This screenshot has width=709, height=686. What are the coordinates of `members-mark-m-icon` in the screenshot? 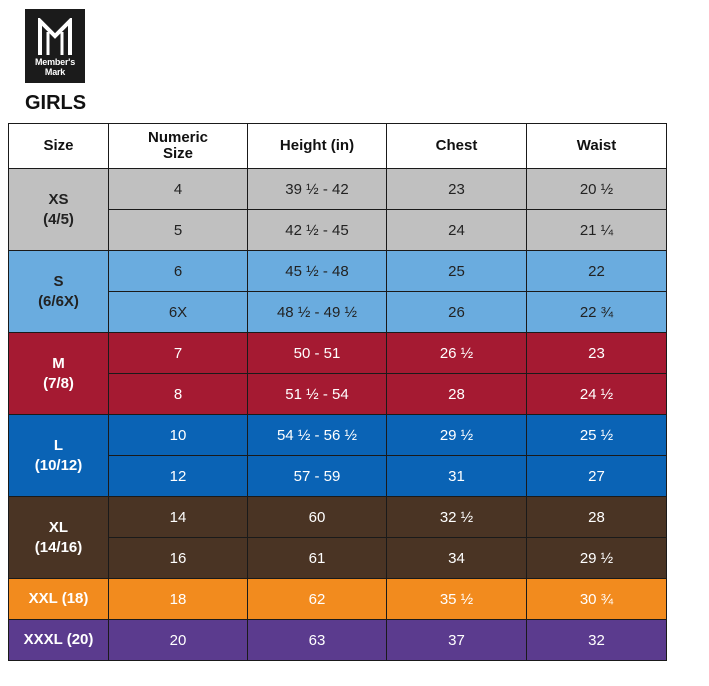 It's located at (55, 36).